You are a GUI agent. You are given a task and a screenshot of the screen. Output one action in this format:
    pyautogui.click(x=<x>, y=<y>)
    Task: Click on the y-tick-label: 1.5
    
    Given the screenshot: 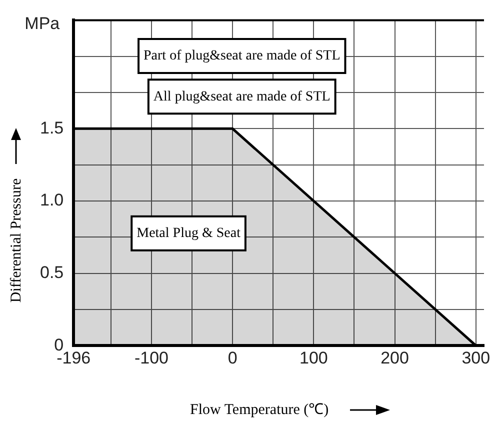 What is the action you would take?
    pyautogui.click(x=52, y=128)
    